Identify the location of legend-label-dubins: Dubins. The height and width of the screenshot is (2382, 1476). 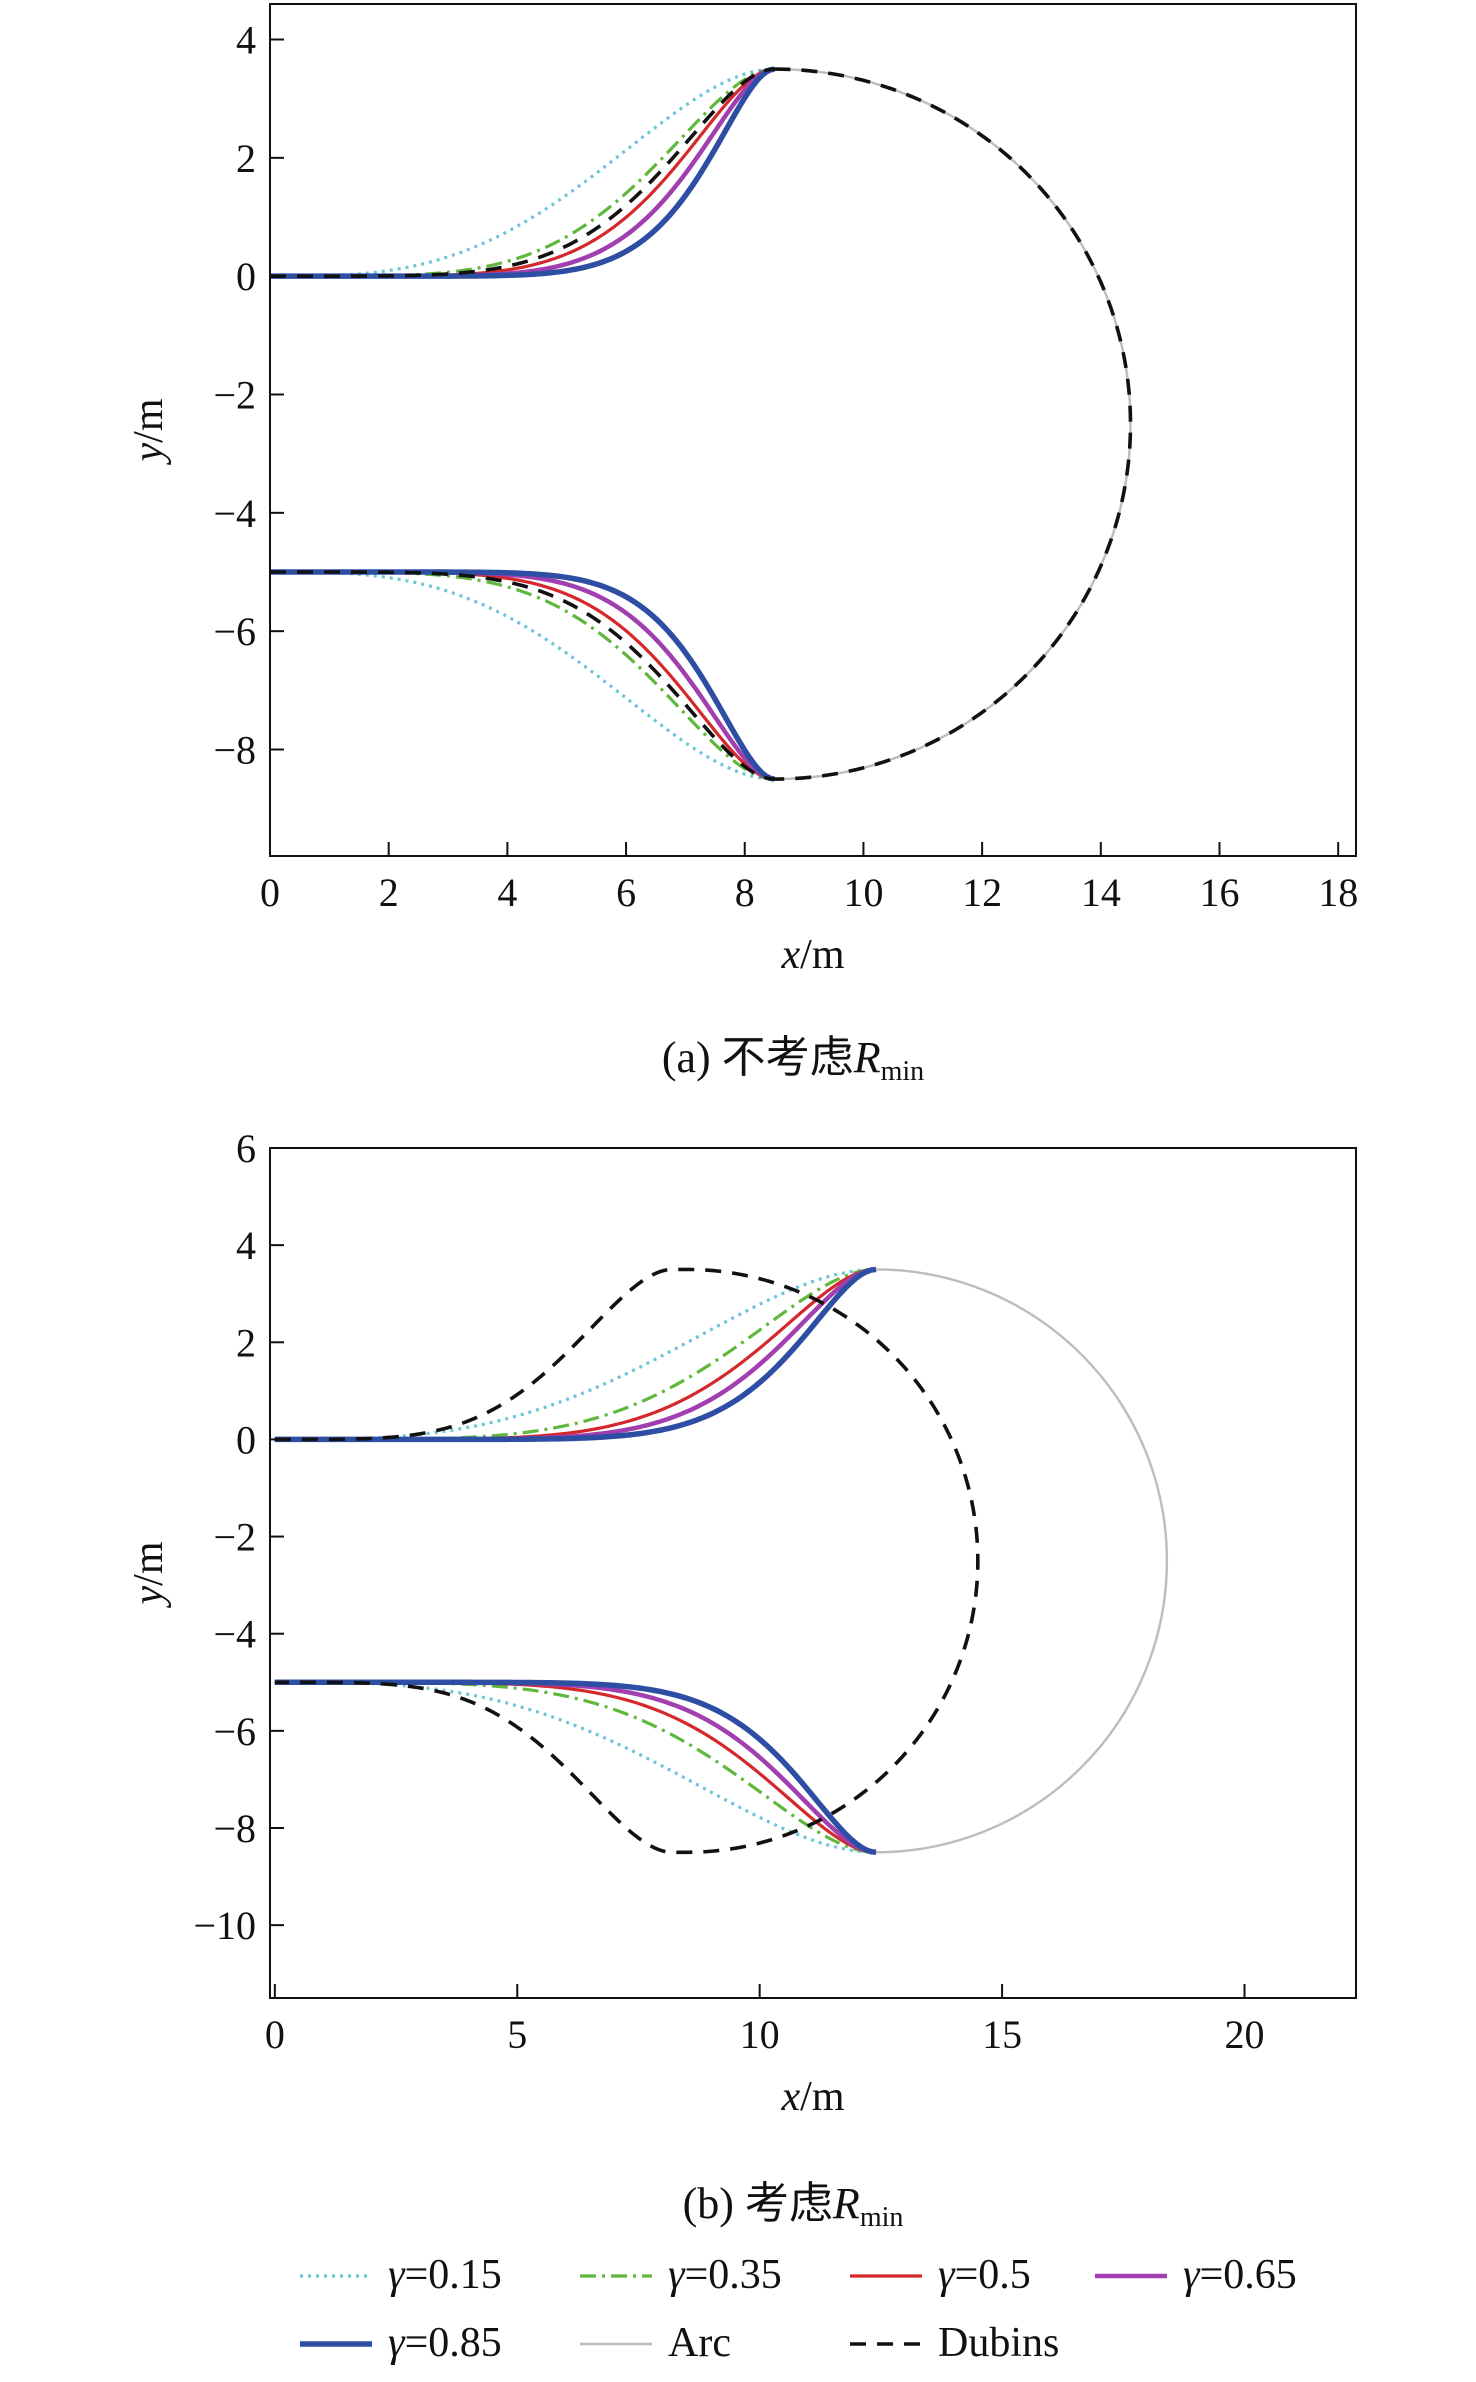
(998, 2343).